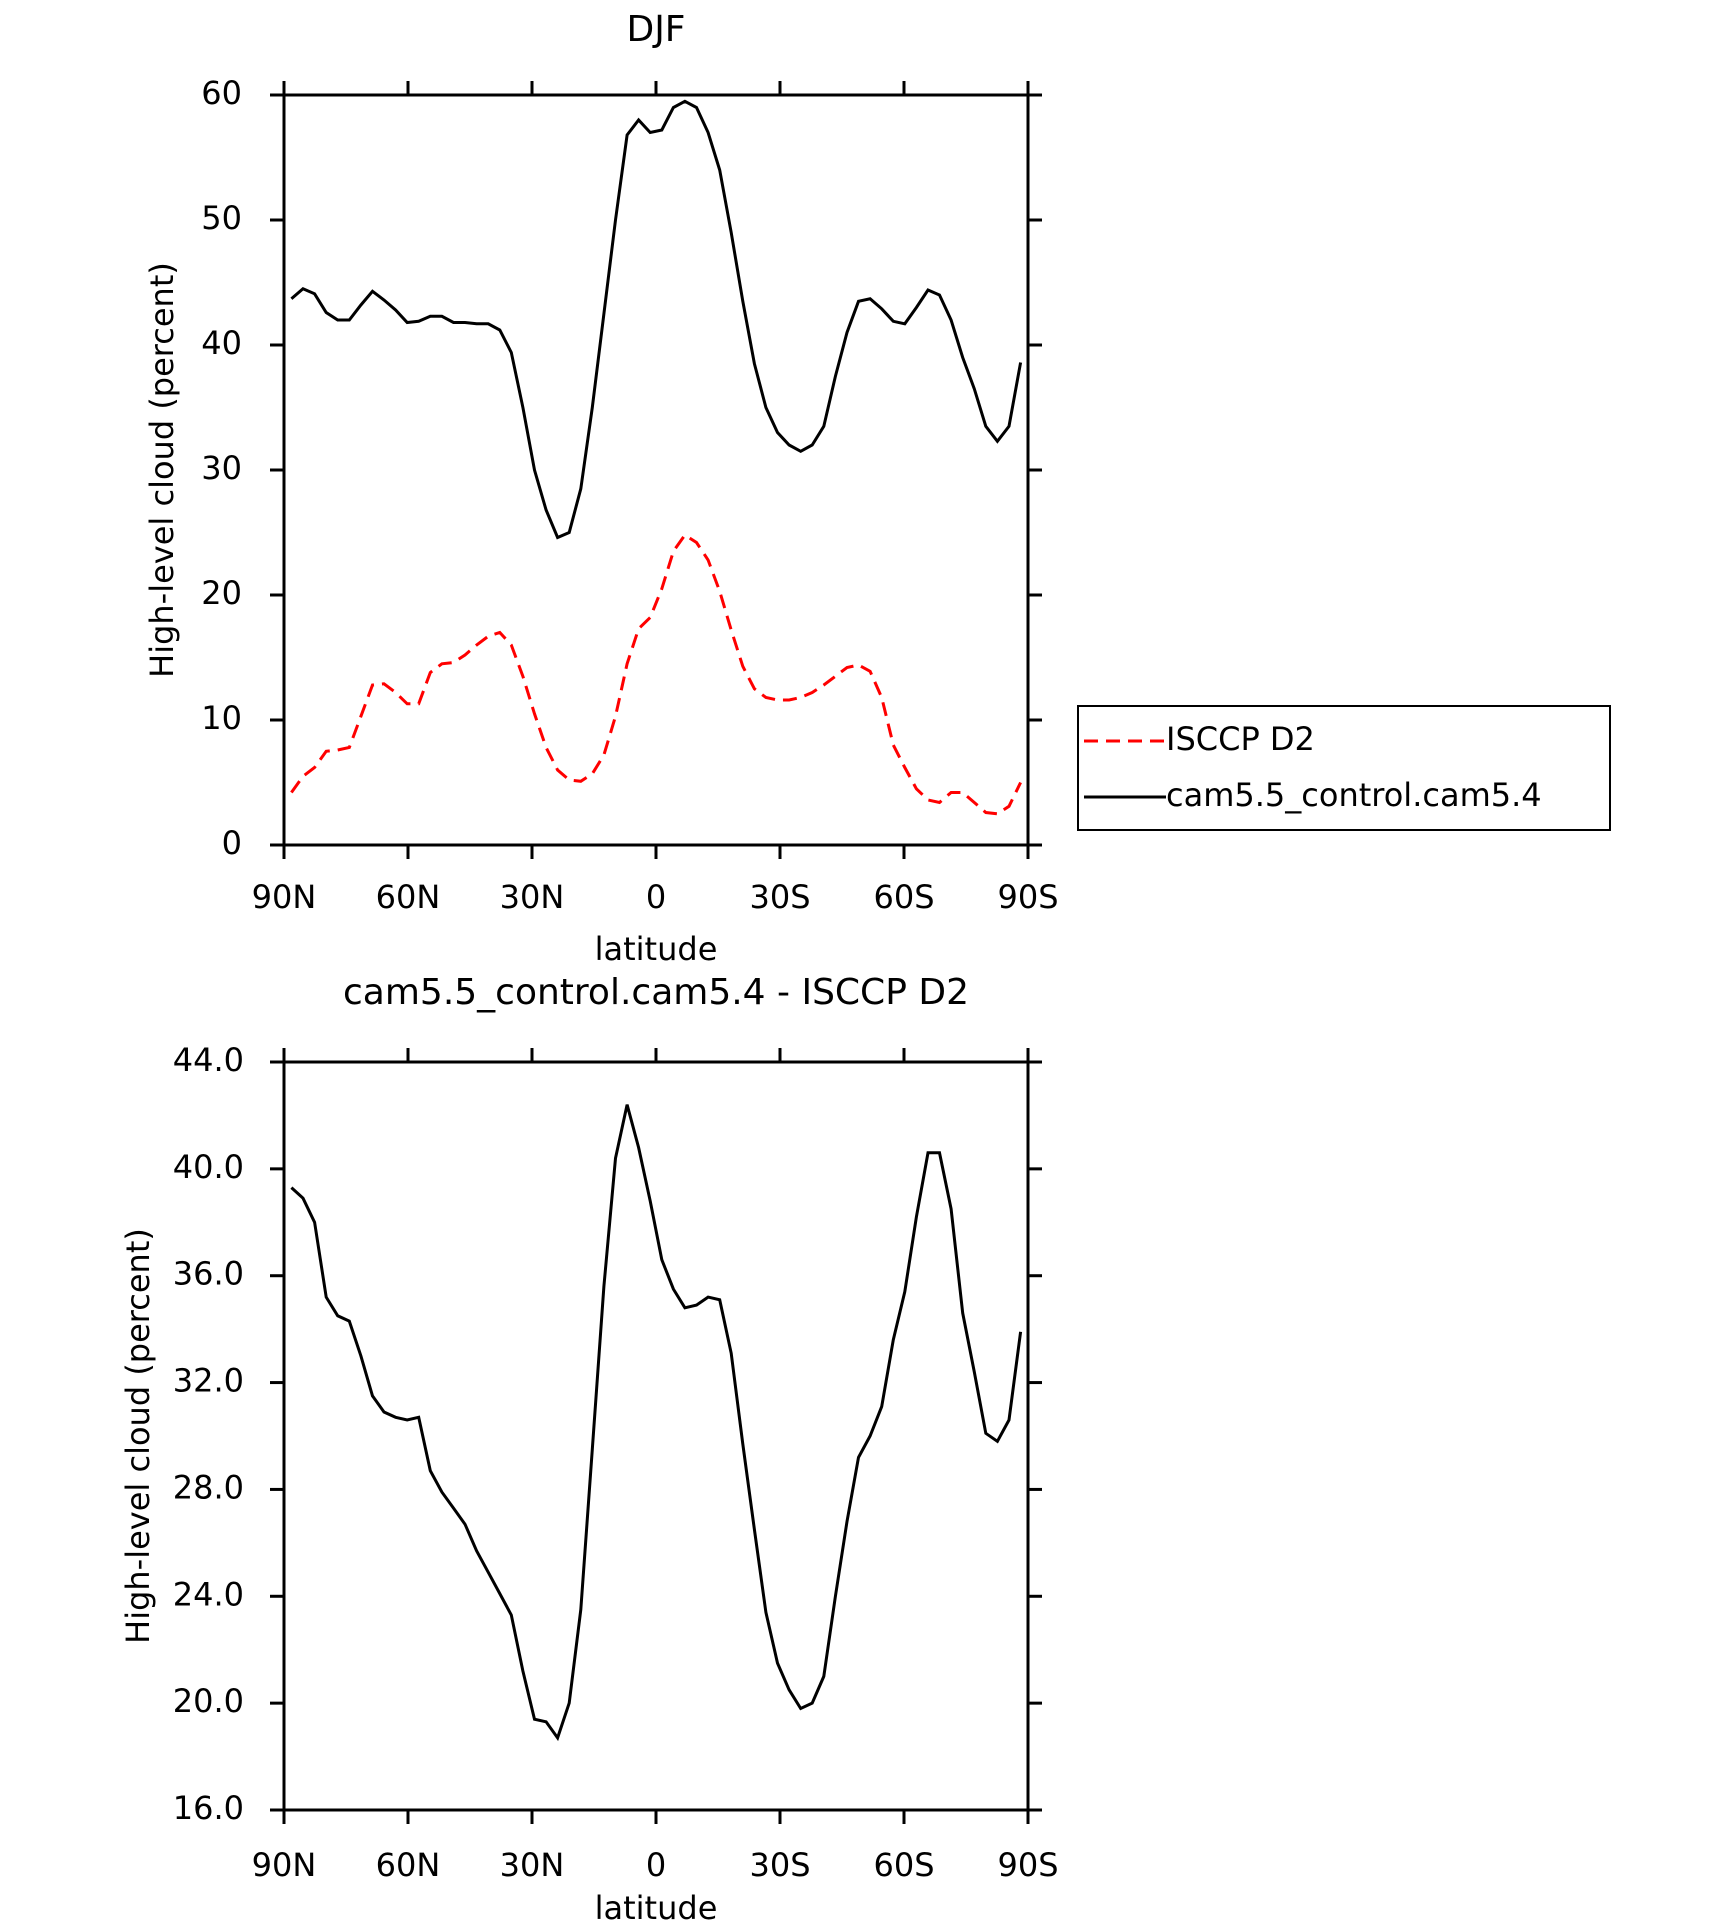 Image resolution: width=1710 pixels, height=1927 pixels. What do you see at coordinates (232, 843) in the screenshot?
I see `y-tick-label: 0` at bounding box center [232, 843].